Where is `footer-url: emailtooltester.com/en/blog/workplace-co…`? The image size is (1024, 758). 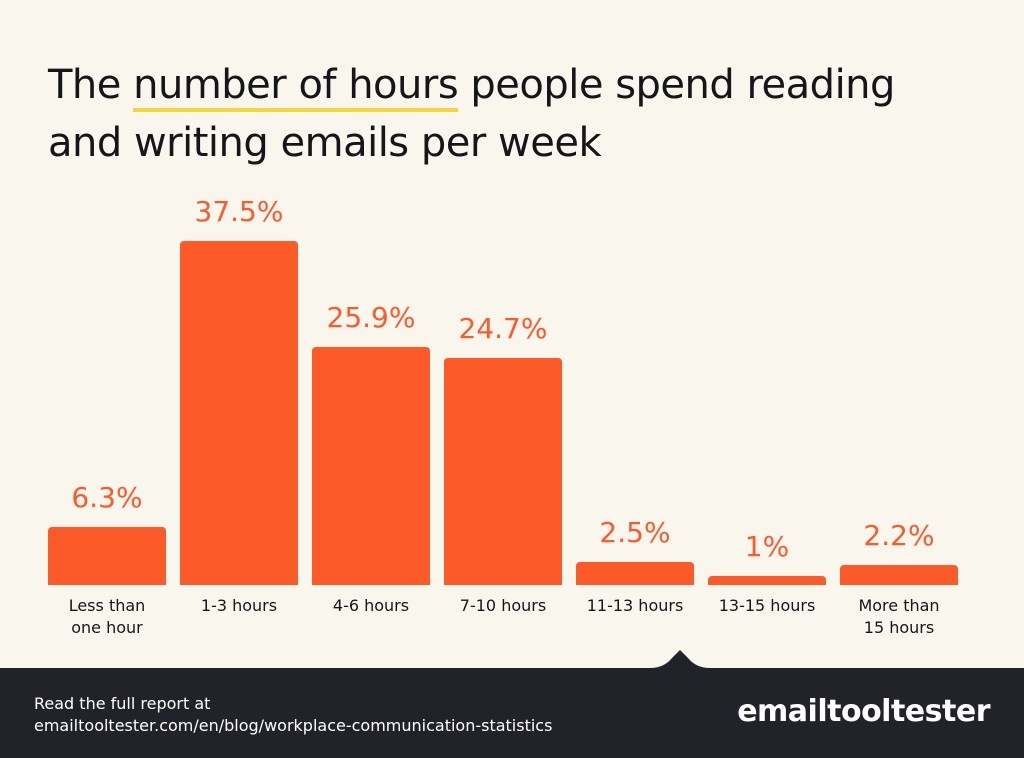 footer-url: emailtooltester.com/en/blog/workplace-co… is located at coordinates (293, 725).